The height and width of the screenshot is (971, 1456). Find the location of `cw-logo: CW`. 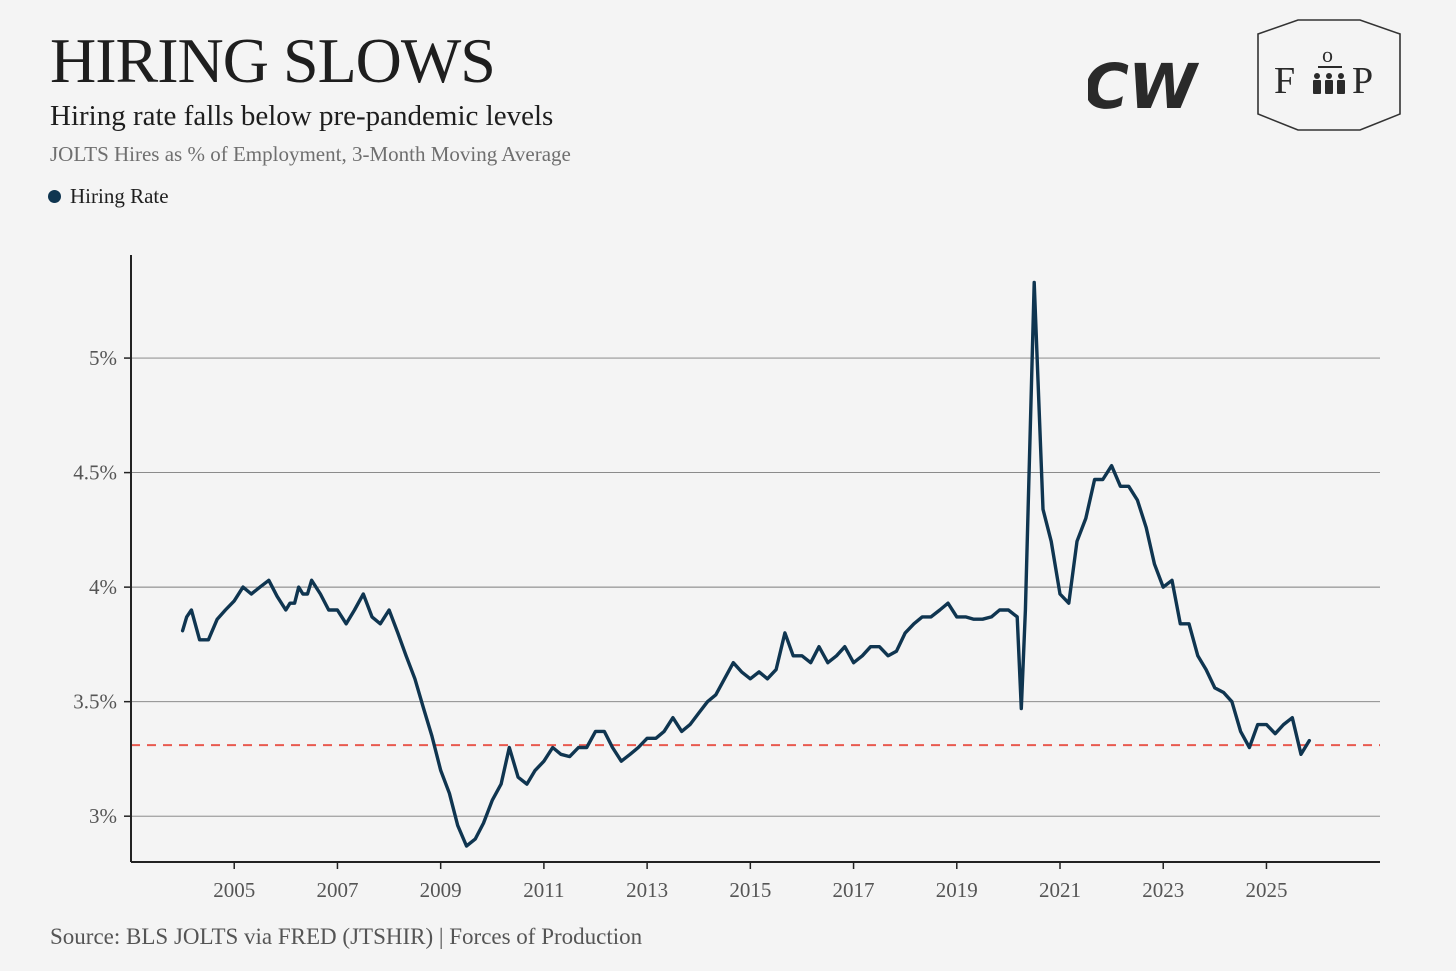

cw-logo: CW is located at coordinates (1145, 86).